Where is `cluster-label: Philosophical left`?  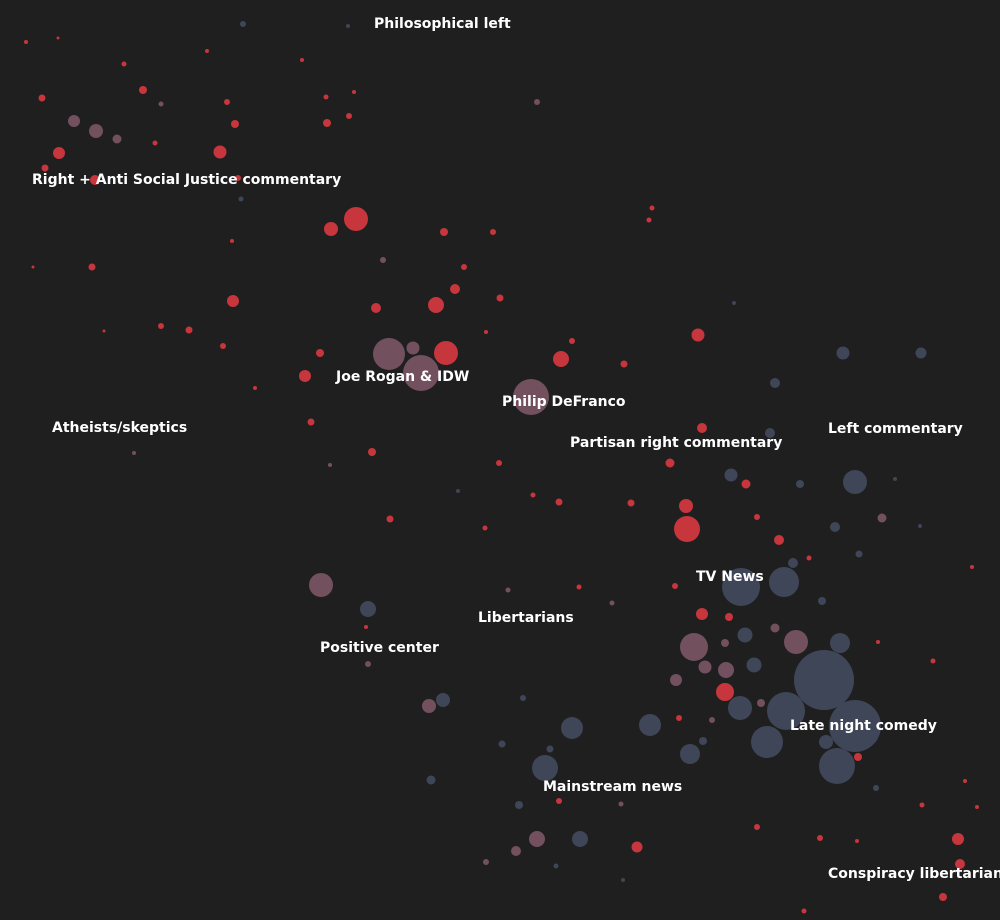 cluster-label: Philosophical left is located at coordinates (442, 24).